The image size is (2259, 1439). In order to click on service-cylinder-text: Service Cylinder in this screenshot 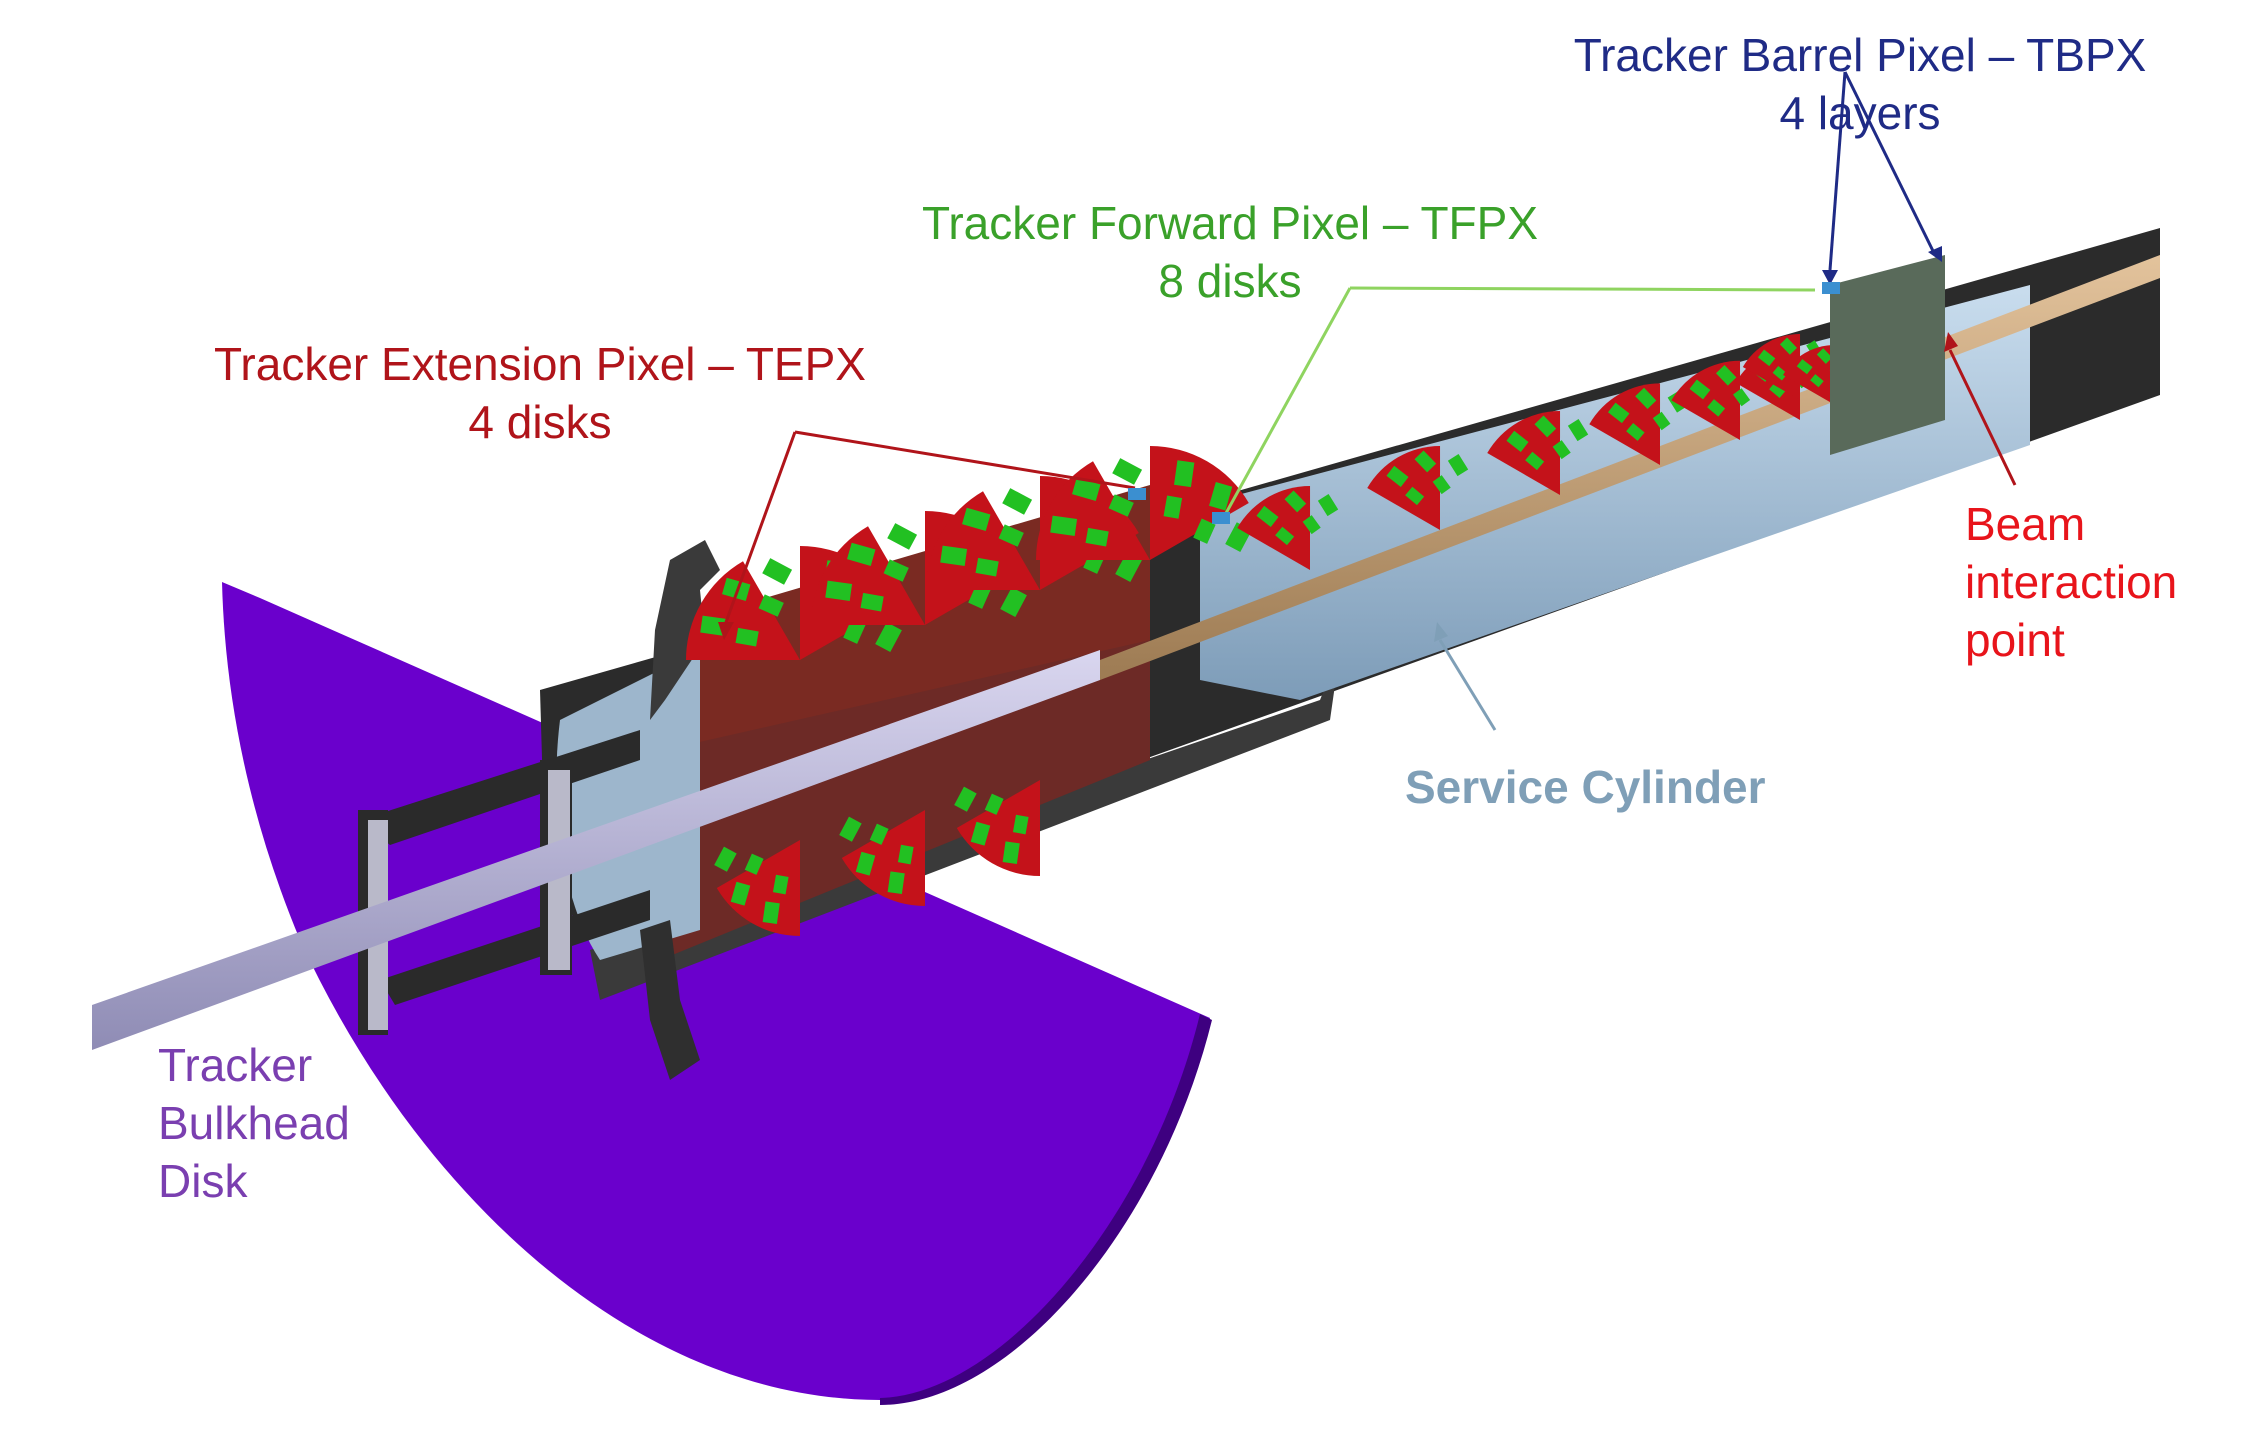, I will do `click(1585, 787)`.